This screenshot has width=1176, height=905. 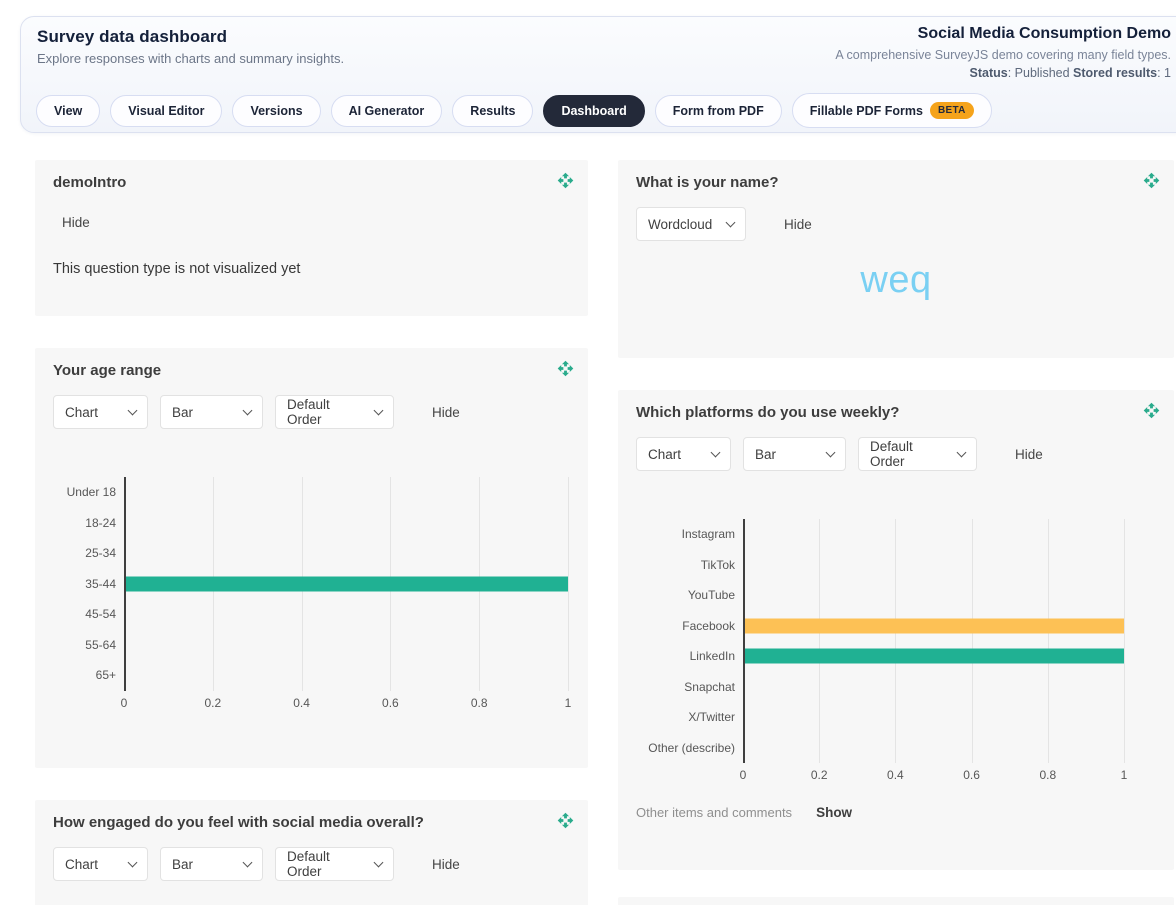 I want to click on tab-ai-generator: AI Generator, so click(x=386, y=110).